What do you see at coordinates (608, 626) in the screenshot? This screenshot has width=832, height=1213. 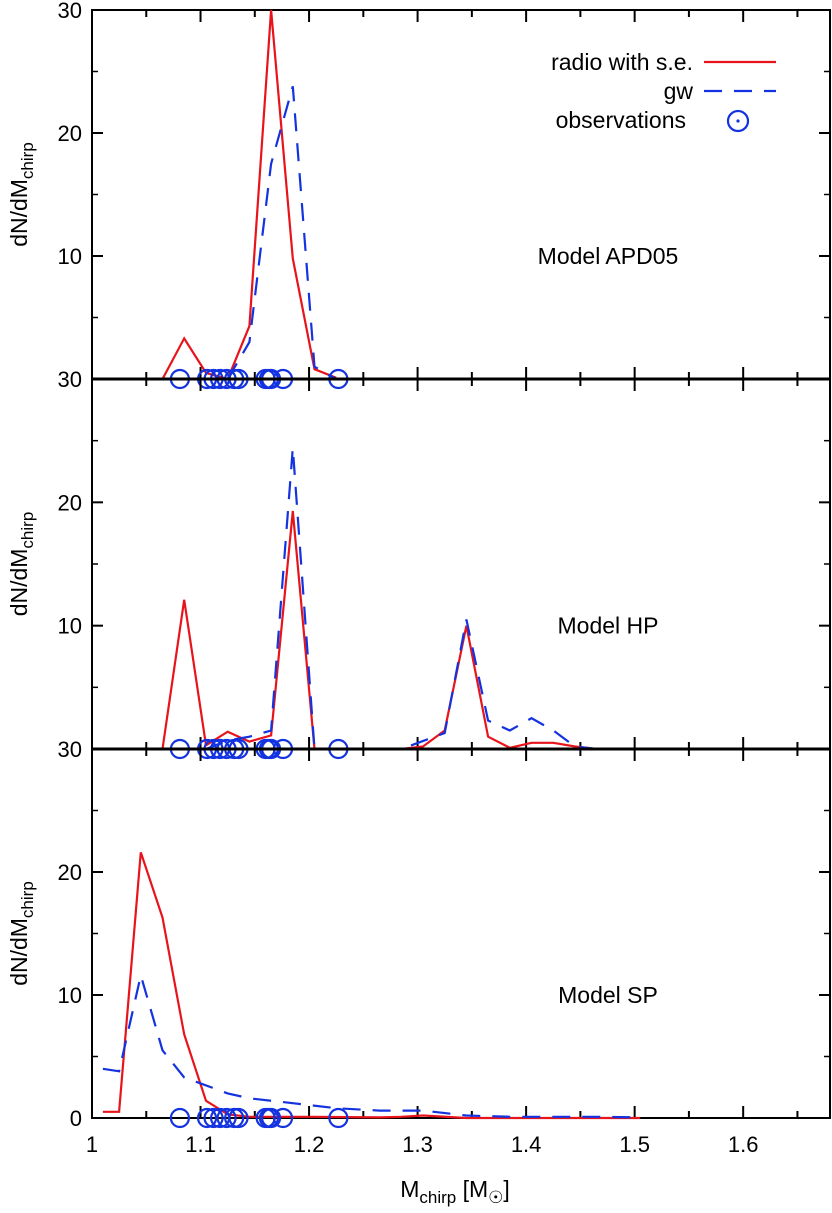 I see `model-annotation: Model HP` at bounding box center [608, 626].